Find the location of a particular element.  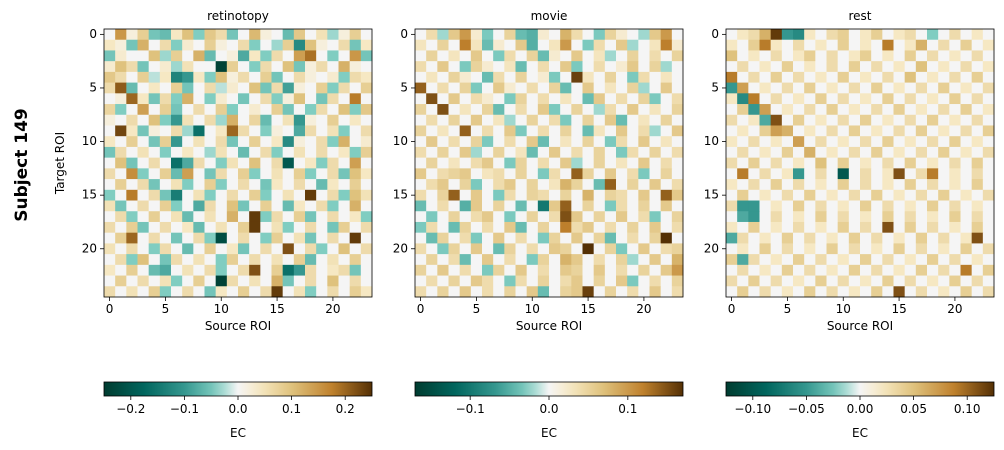

y-tick-label: 15 is located at coordinates (711, 195).